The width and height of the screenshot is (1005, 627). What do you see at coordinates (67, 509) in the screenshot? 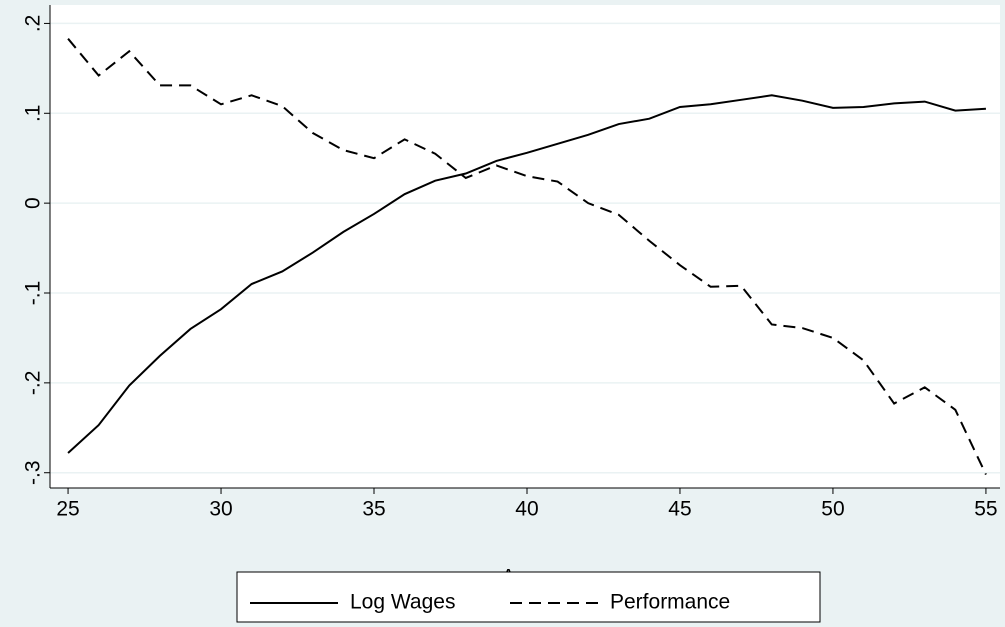
I see `x-tick-label: 25` at bounding box center [67, 509].